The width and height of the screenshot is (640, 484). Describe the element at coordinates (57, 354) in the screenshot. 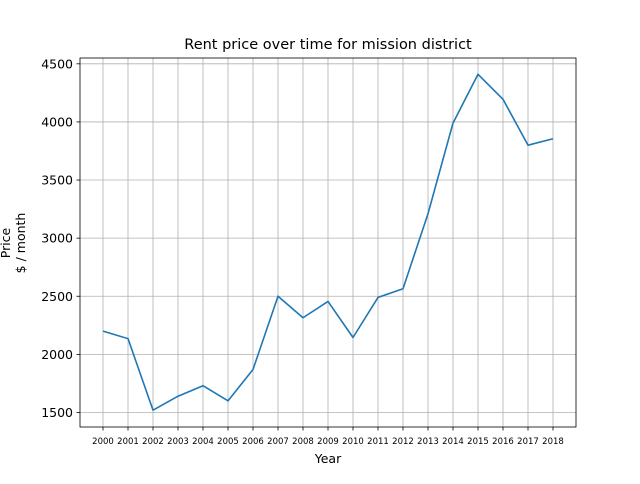

I see `y-tick-label: 2000` at that location.